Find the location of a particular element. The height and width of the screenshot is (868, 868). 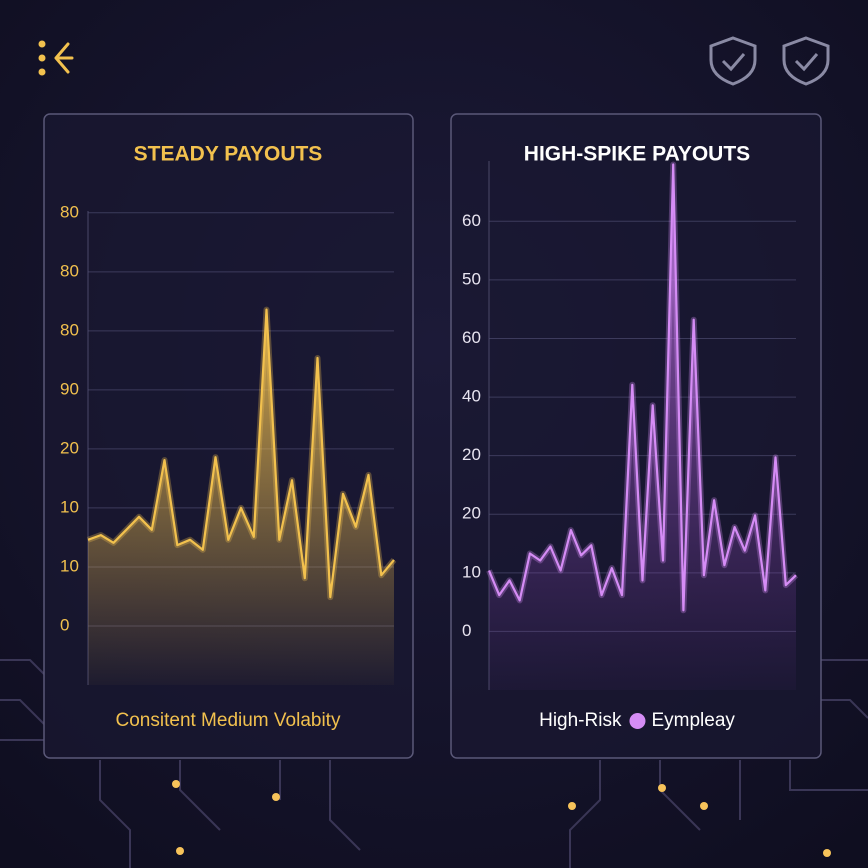

chart-title: HIGH-SPIKE PAYOUTS is located at coordinates (637, 154).